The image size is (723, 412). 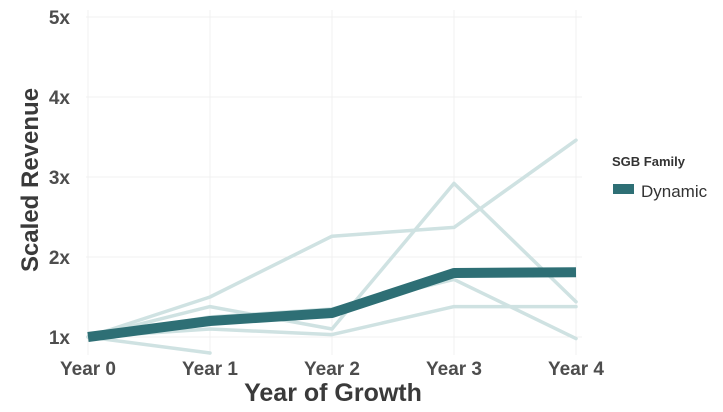 What do you see at coordinates (210, 369) in the screenshot?
I see `x-tick-label-1: Year 1` at bounding box center [210, 369].